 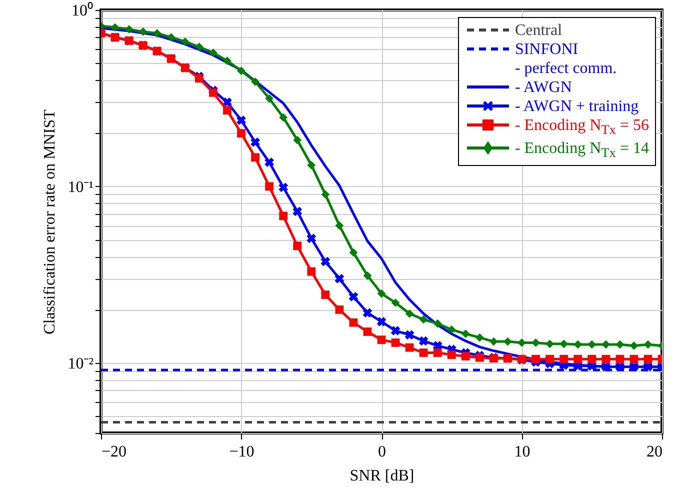 What do you see at coordinates (114, 452) in the screenshot?
I see `x-tick-label: −20` at bounding box center [114, 452].